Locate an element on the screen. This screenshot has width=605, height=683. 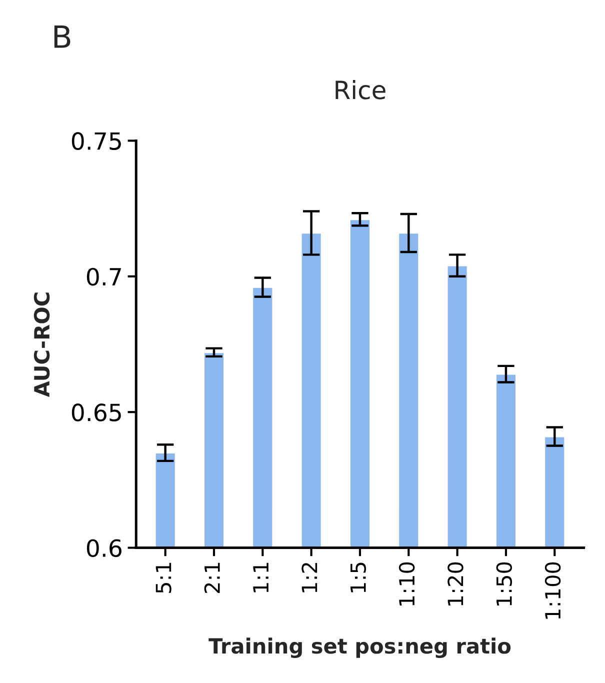
text: B is located at coordinates (62, 37).